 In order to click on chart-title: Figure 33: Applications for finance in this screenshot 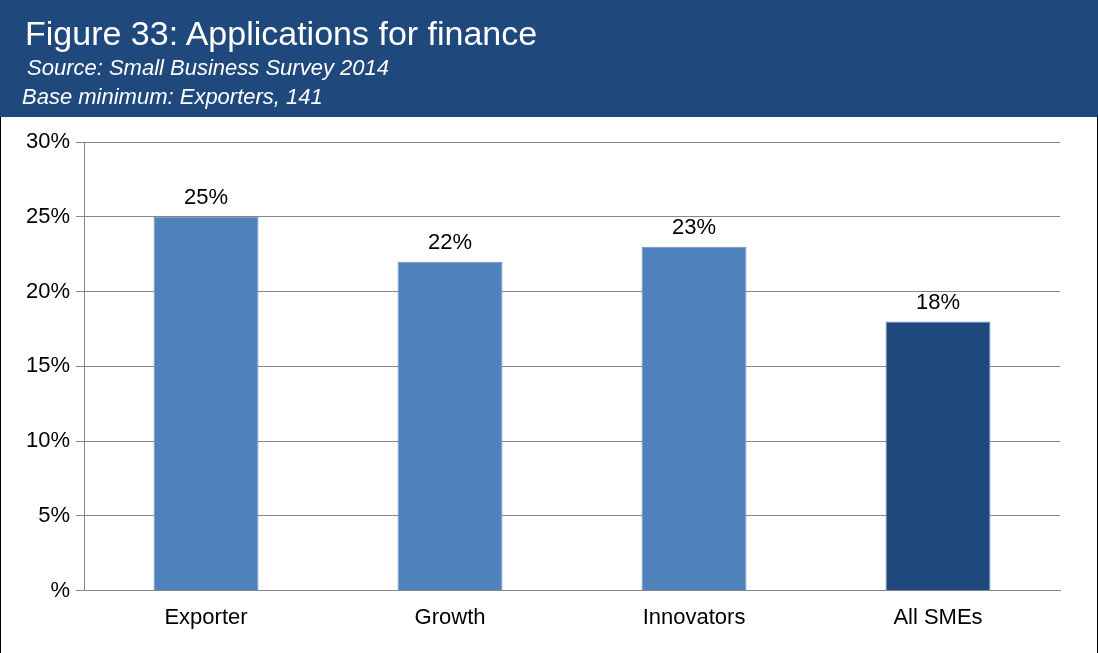, I will do `click(281, 33)`.